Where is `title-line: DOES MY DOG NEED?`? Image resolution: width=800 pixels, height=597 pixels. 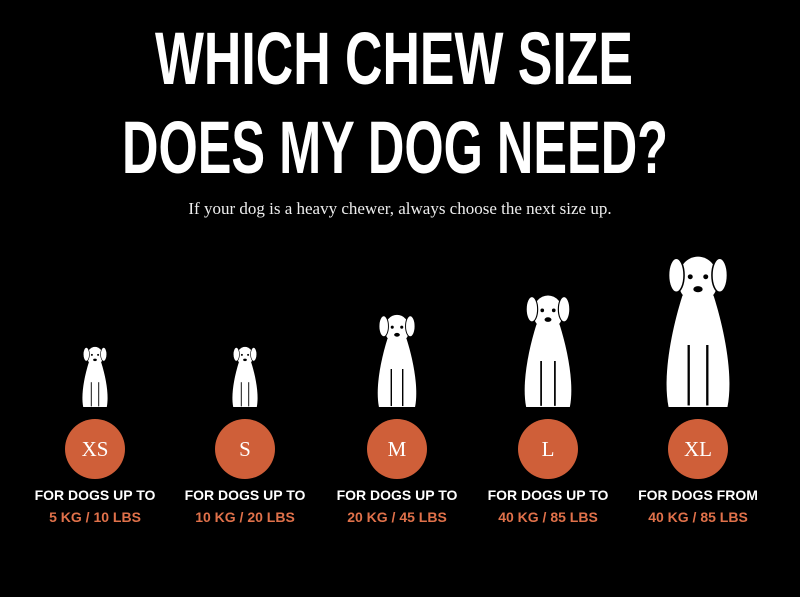
title-line: DOES MY DOG NEED? is located at coordinates (395, 147).